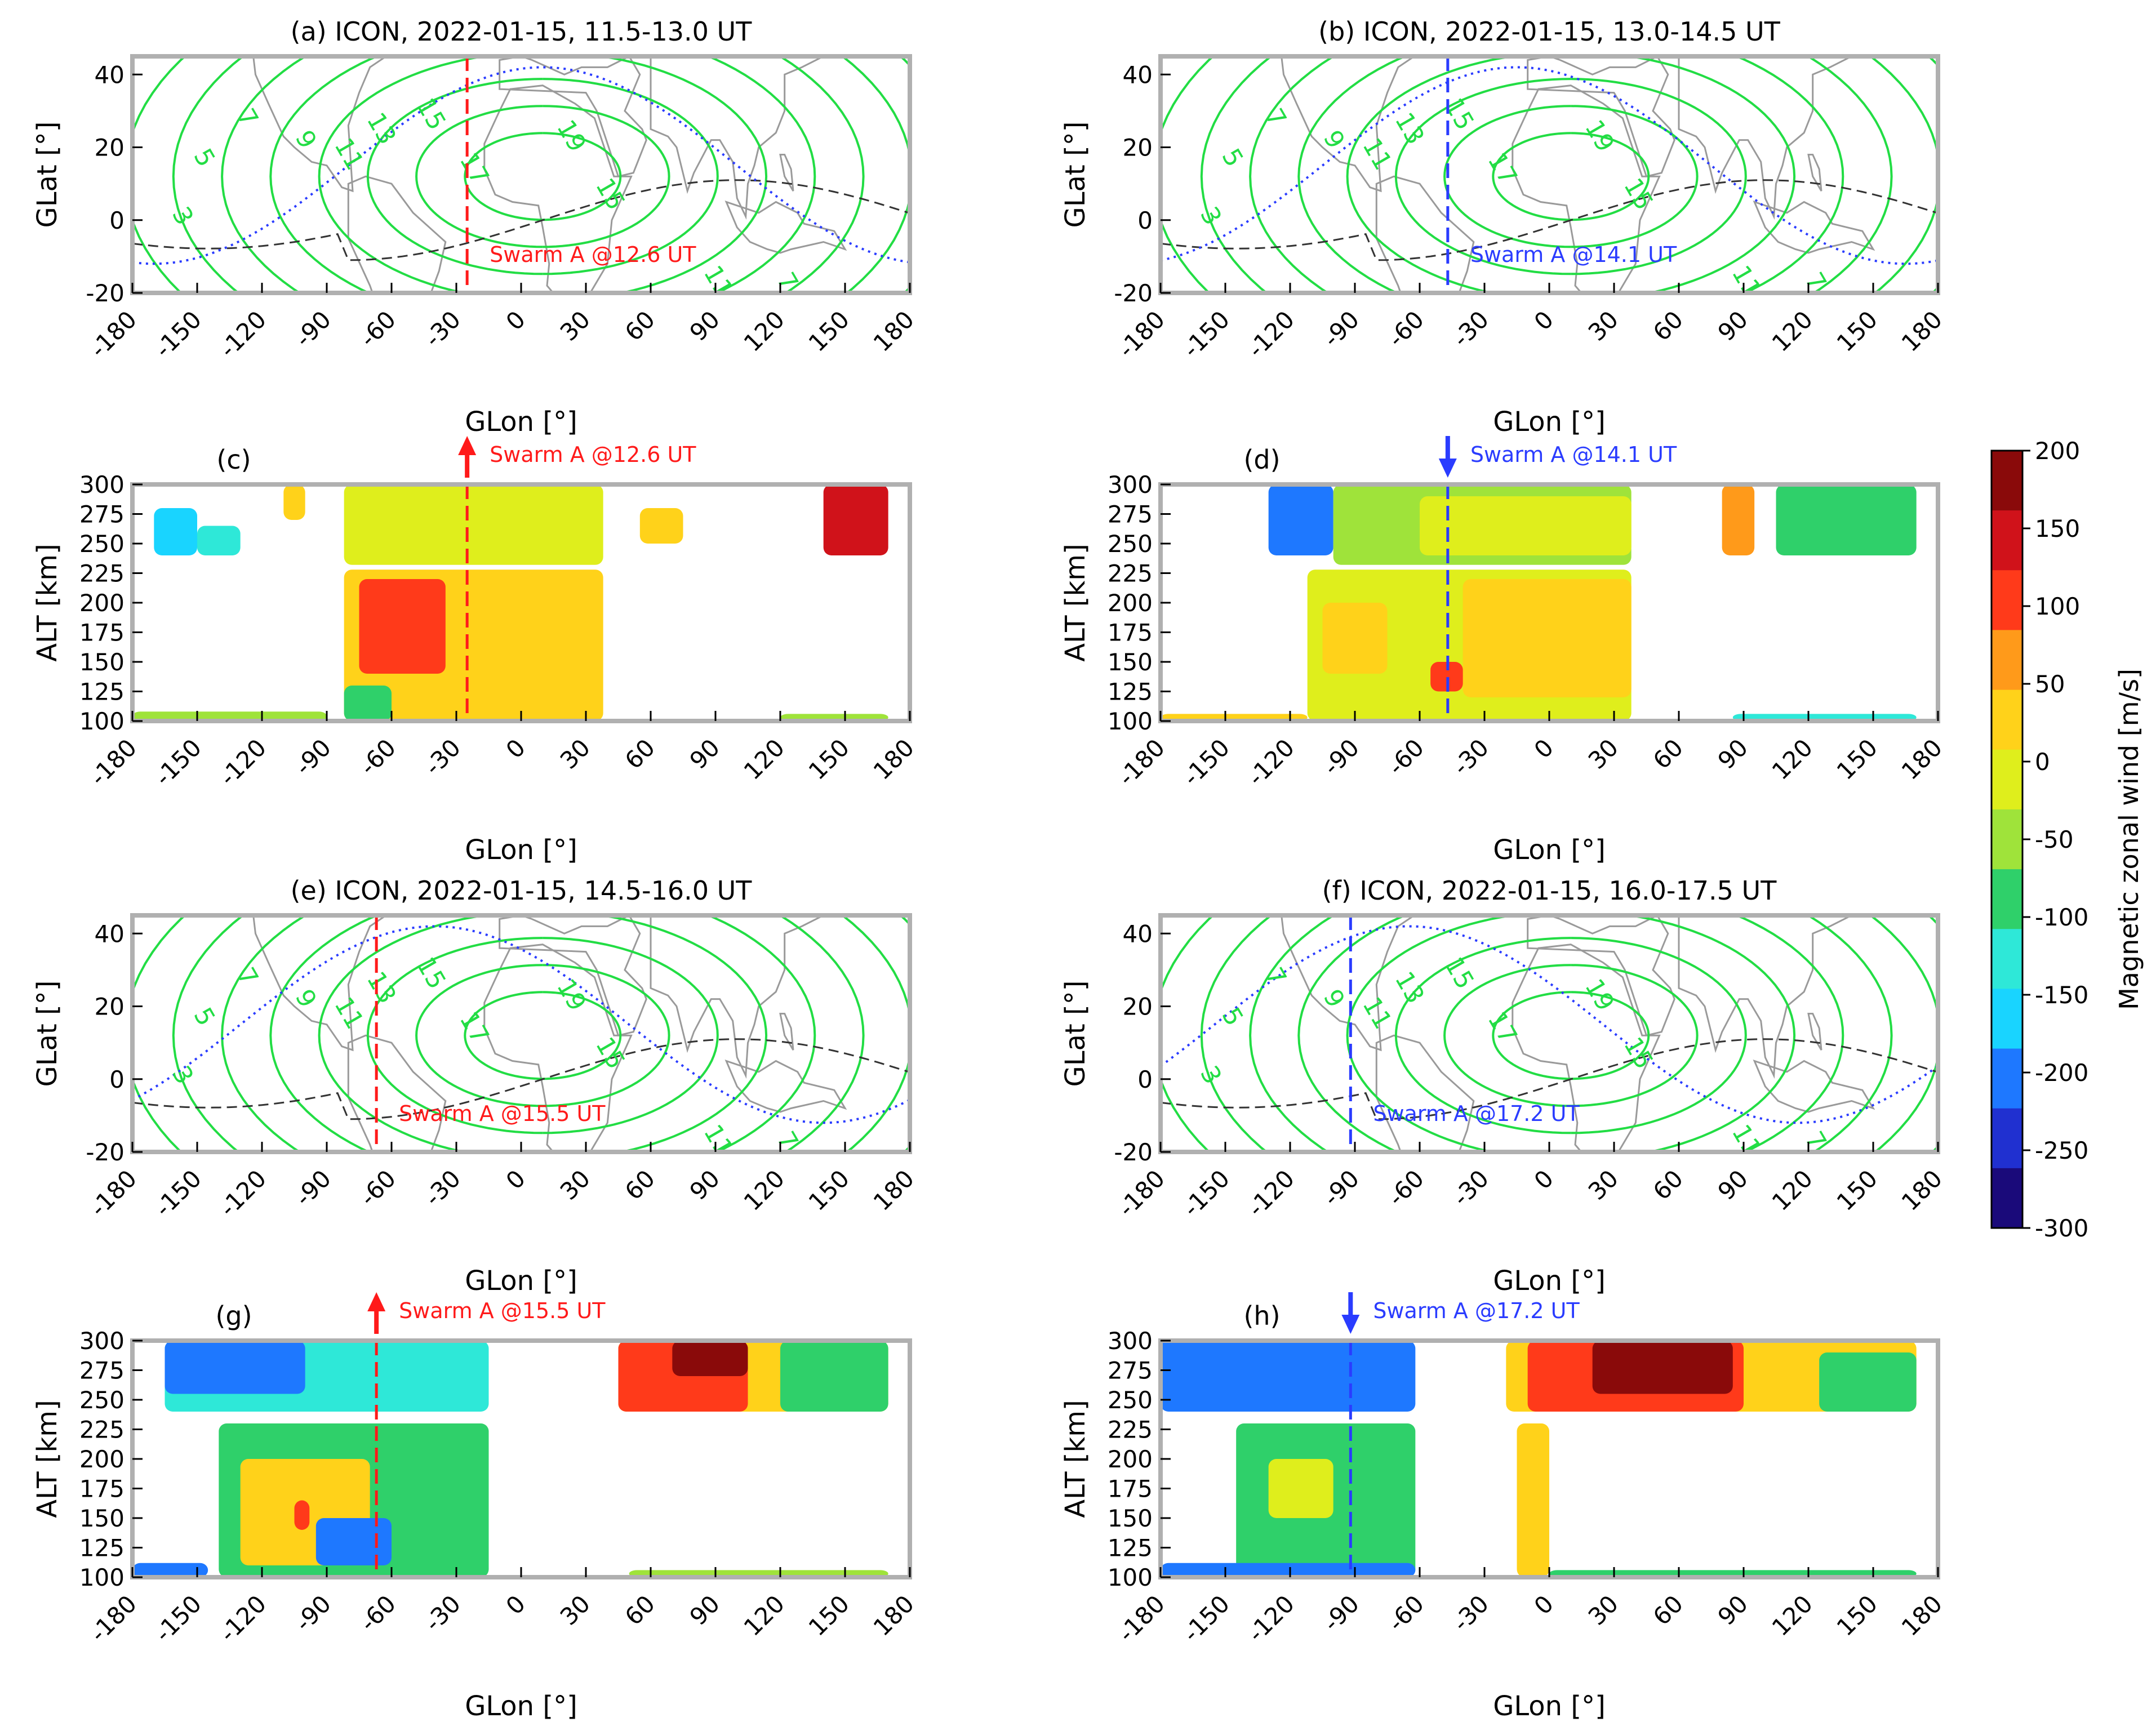 The height and width of the screenshot is (1731, 2156). I want to click on swarm-label: Swarm A @17.2 UT, so click(1476, 1310).